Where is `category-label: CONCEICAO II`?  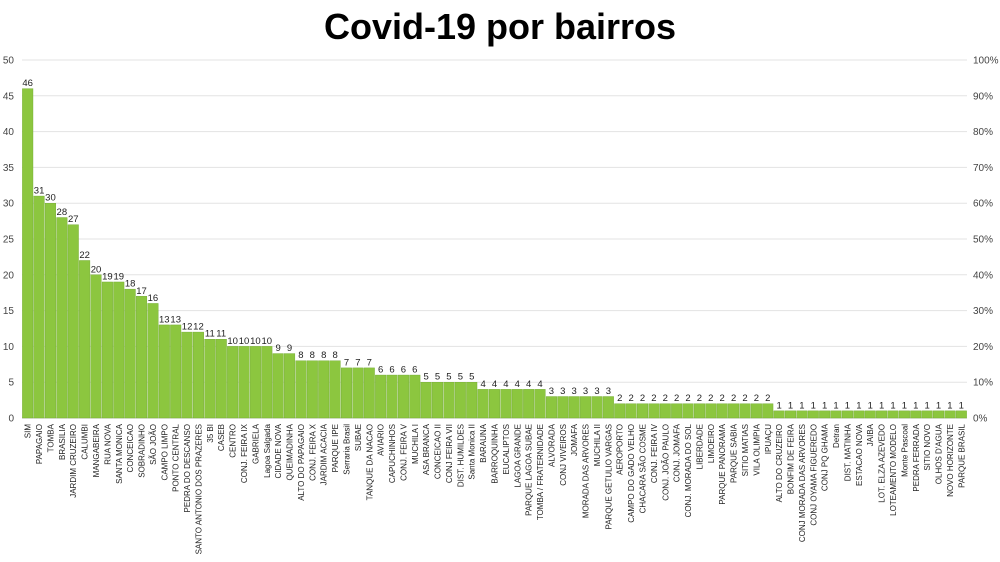
category-label: CONCEICAO II is located at coordinates (438, 451).